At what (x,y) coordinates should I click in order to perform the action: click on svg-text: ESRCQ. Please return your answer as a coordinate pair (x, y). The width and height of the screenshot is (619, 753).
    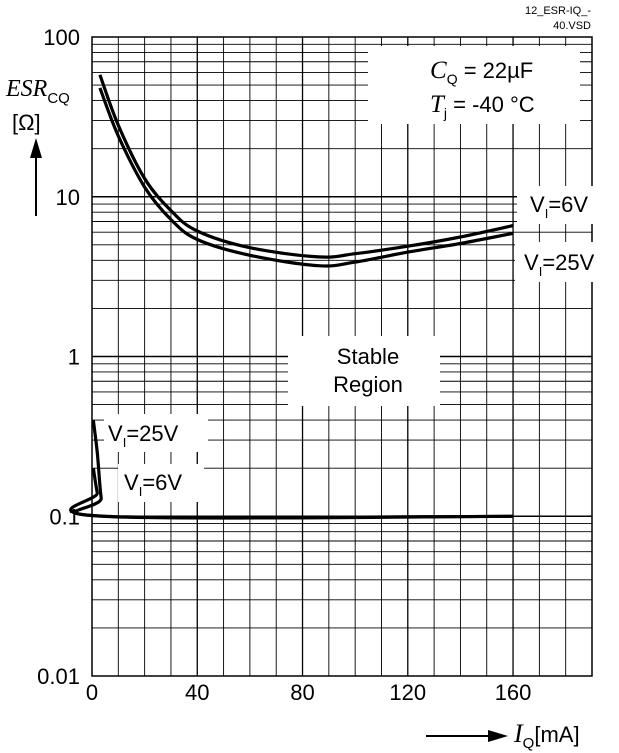
    Looking at the image, I should click on (37, 91).